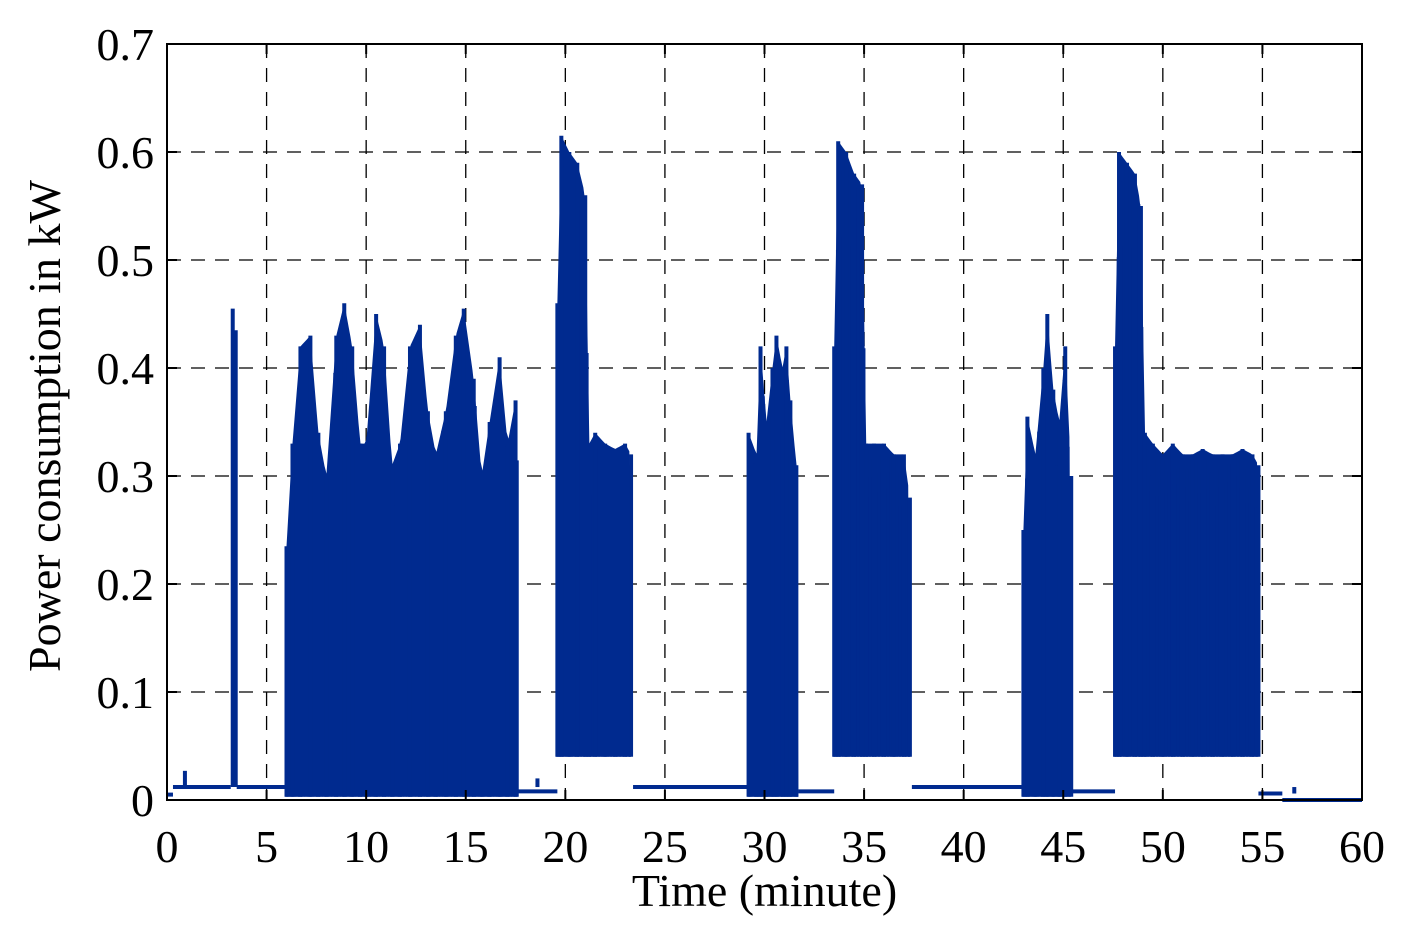  I want to click on x-tick-label: 10, so click(366, 846).